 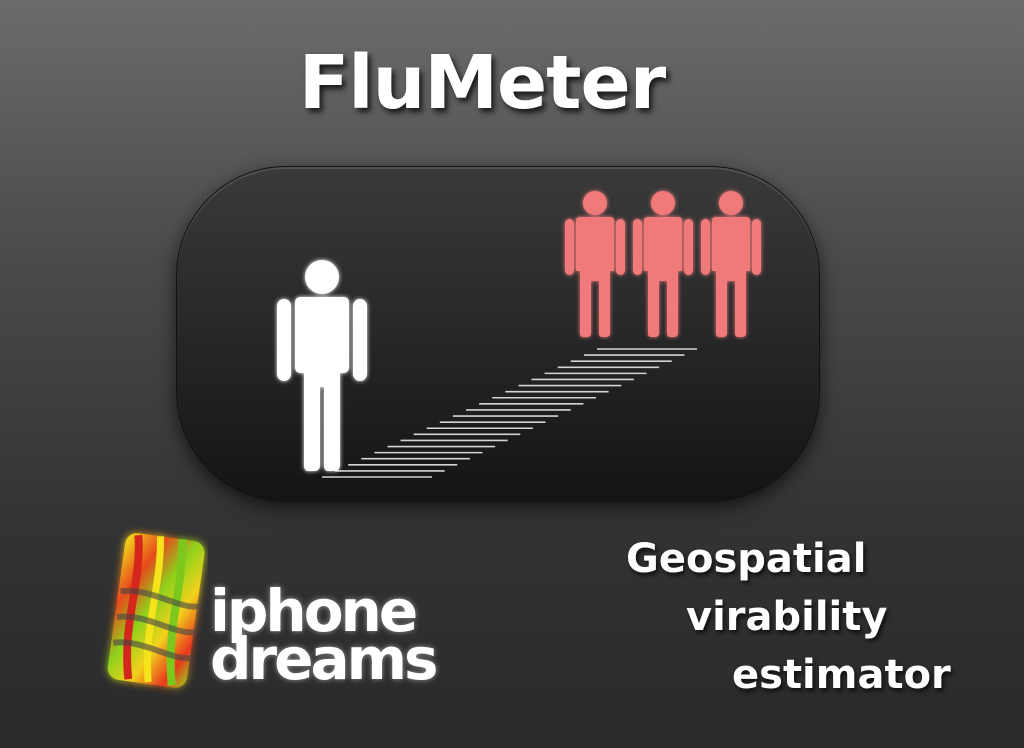 I want to click on tagline-line-3: estimator, so click(x=841, y=675).